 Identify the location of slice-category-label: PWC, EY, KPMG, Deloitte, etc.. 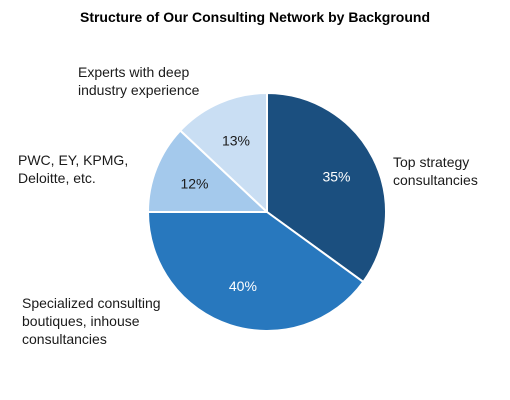
(73, 169).